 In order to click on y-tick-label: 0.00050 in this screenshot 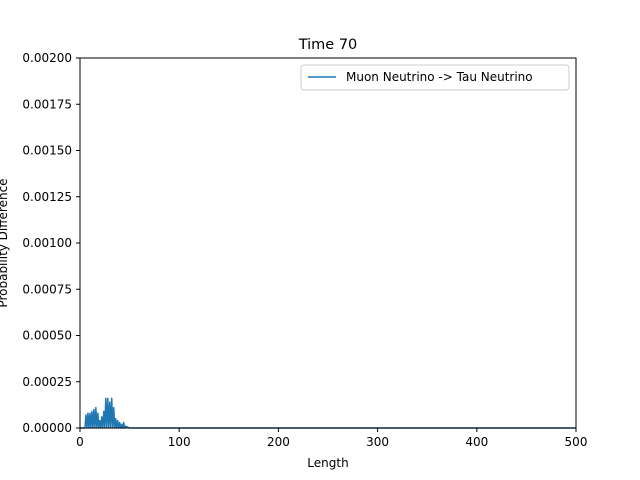, I will do `click(47, 336)`.